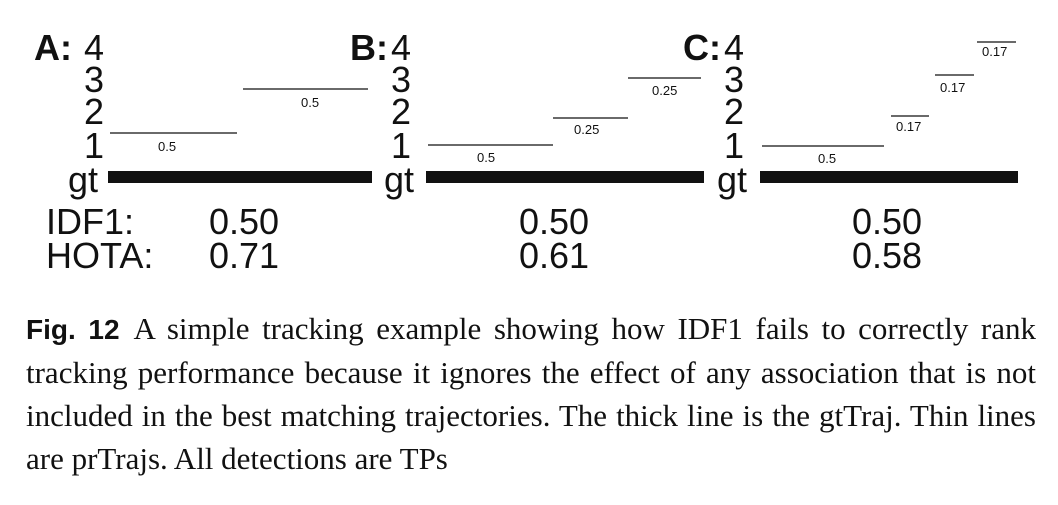  What do you see at coordinates (53, 47) in the screenshot?
I see `panel-a-letter: A:` at bounding box center [53, 47].